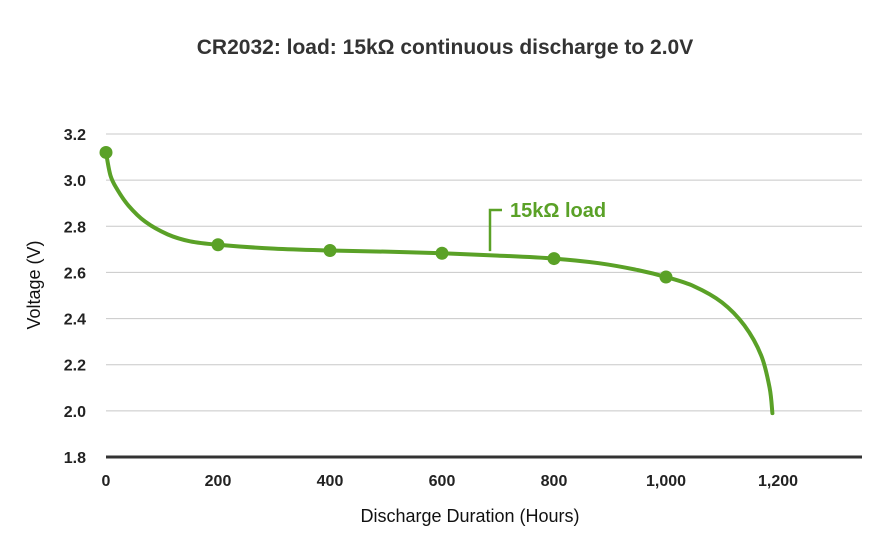 Image resolution: width=891 pixels, height=548 pixels. I want to click on x-tick-label: 400, so click(330, 481).